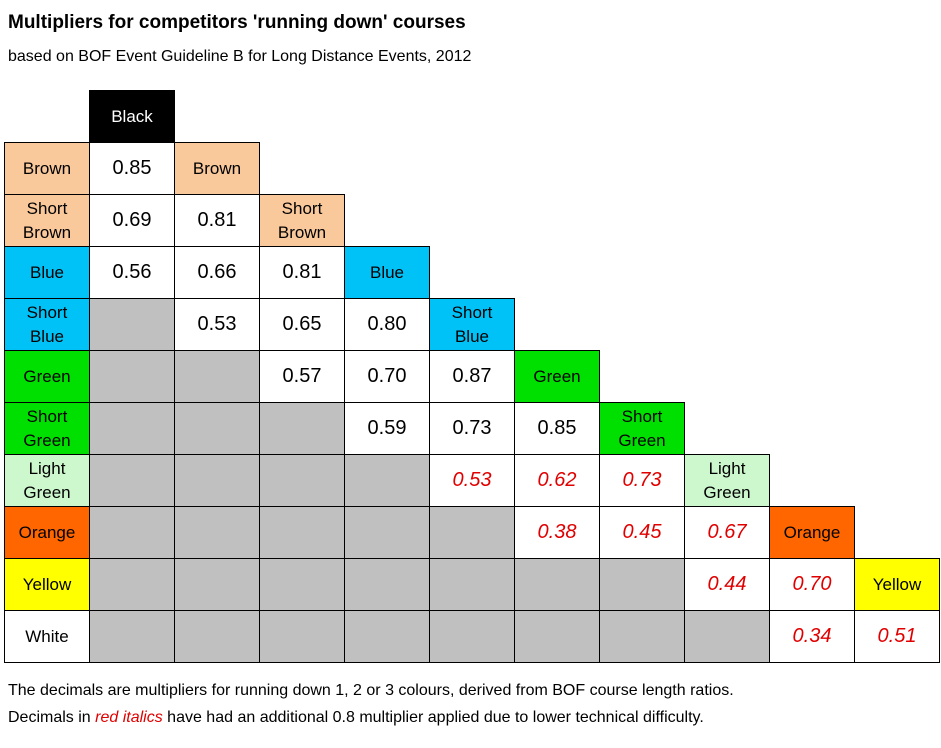  What do you see at coordinates (47, 428) in the screenshot?
I see `row-label: Short Green` at bounding box center [47, 428].